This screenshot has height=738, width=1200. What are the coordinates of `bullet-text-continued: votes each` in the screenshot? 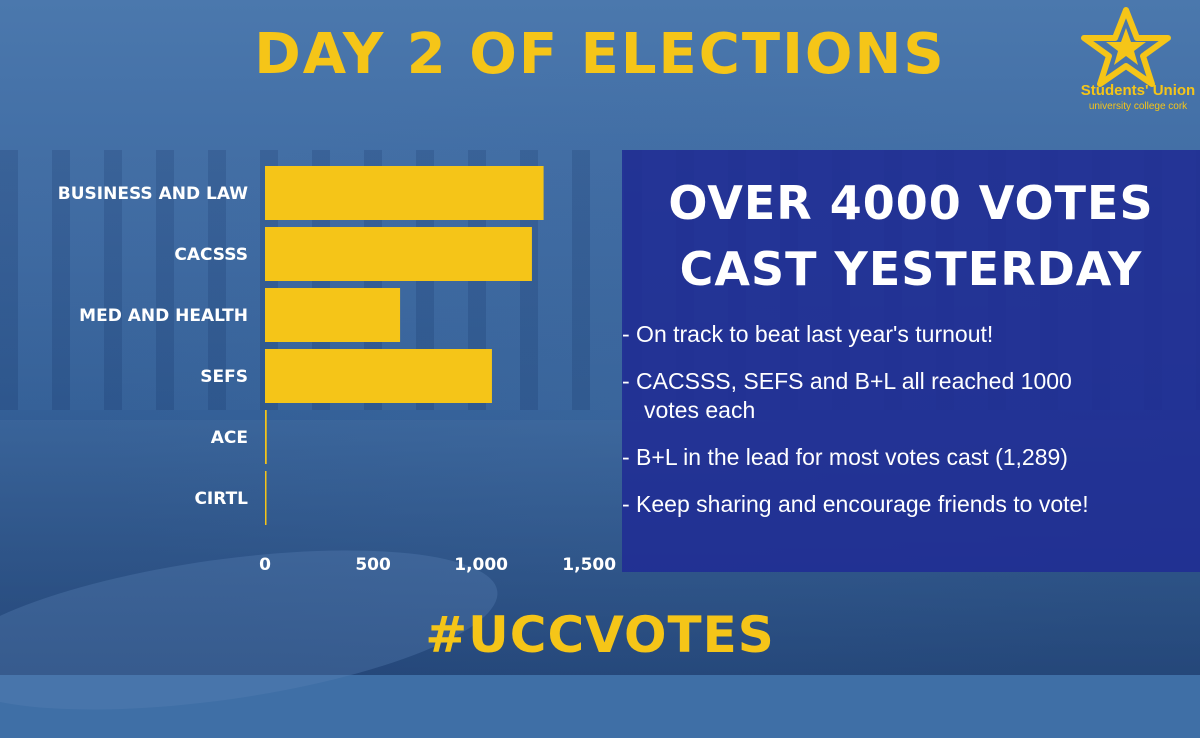 It's located at (700, 410).